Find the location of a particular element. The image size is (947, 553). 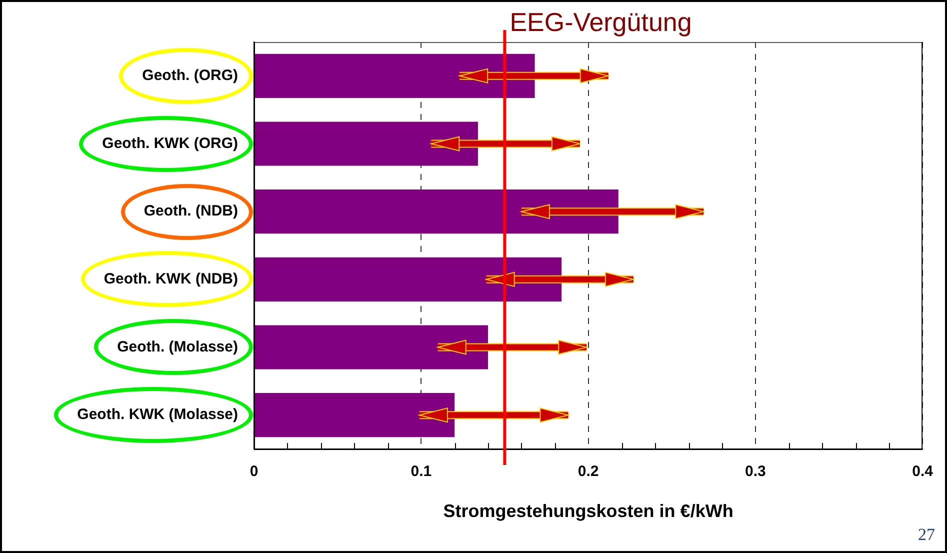

x-axis-title: Stromgestehungskosten in €/kWh is located at coordinates (588, 511).